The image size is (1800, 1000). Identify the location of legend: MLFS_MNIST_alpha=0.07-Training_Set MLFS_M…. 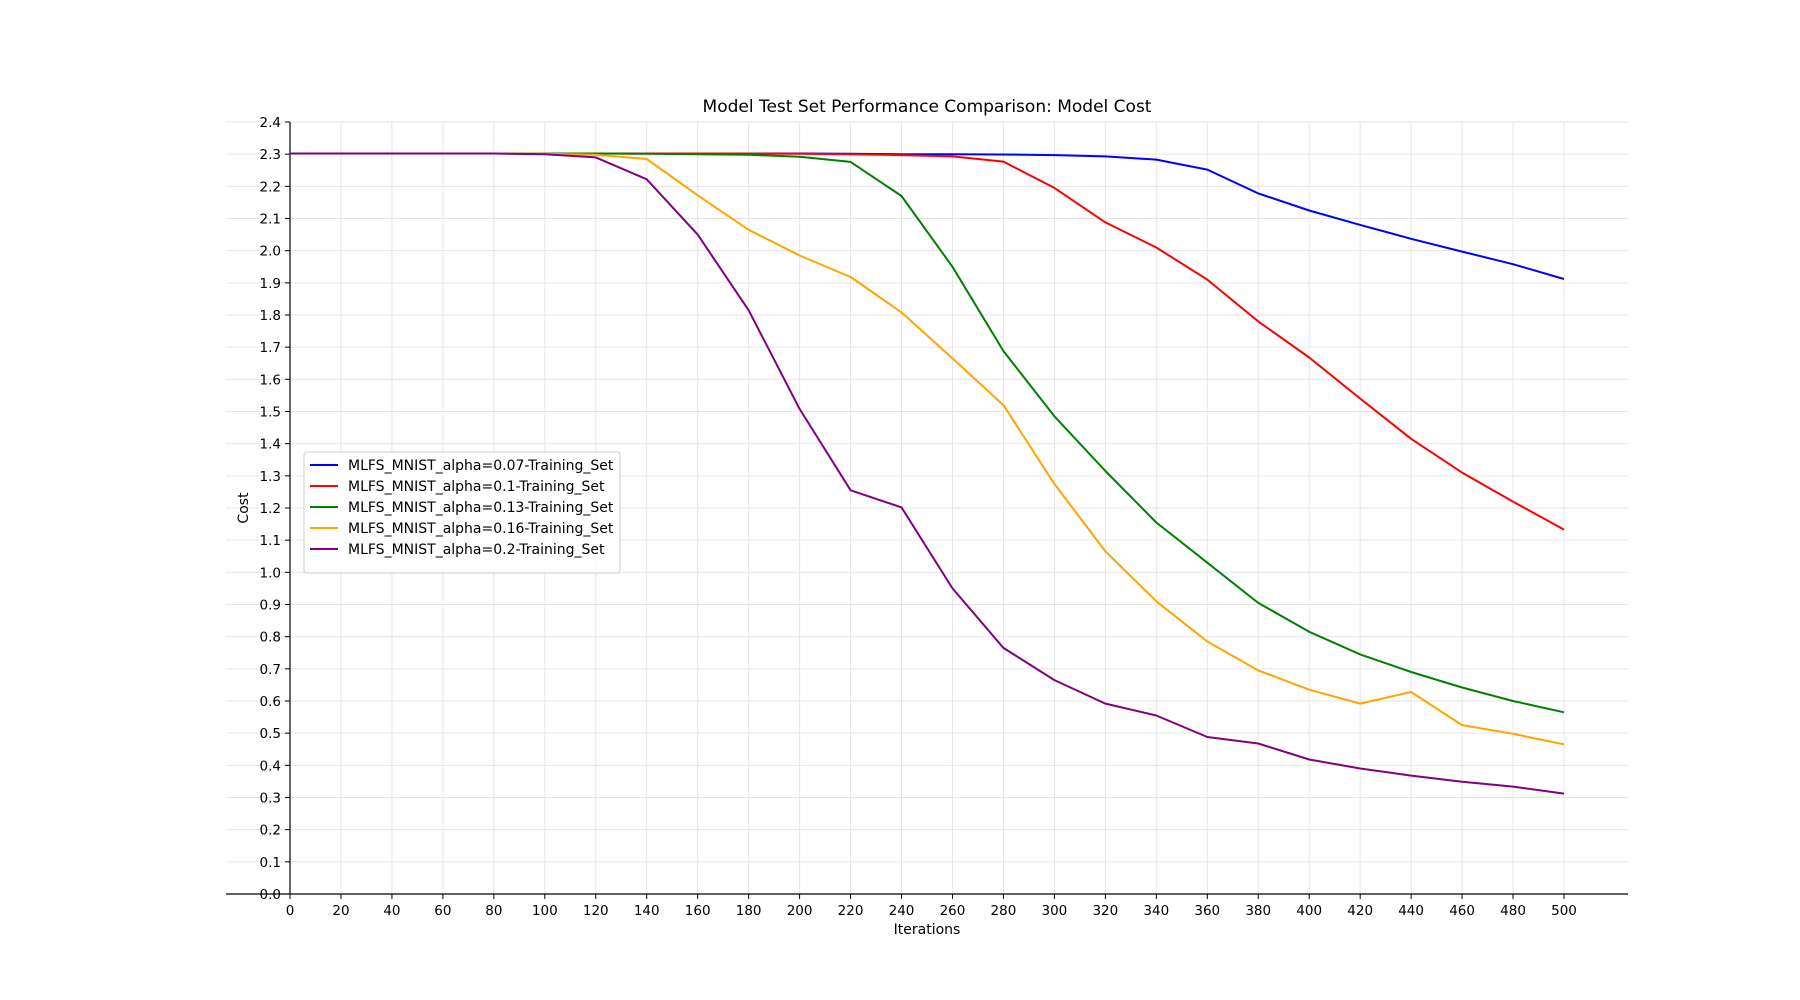
(462, 512).